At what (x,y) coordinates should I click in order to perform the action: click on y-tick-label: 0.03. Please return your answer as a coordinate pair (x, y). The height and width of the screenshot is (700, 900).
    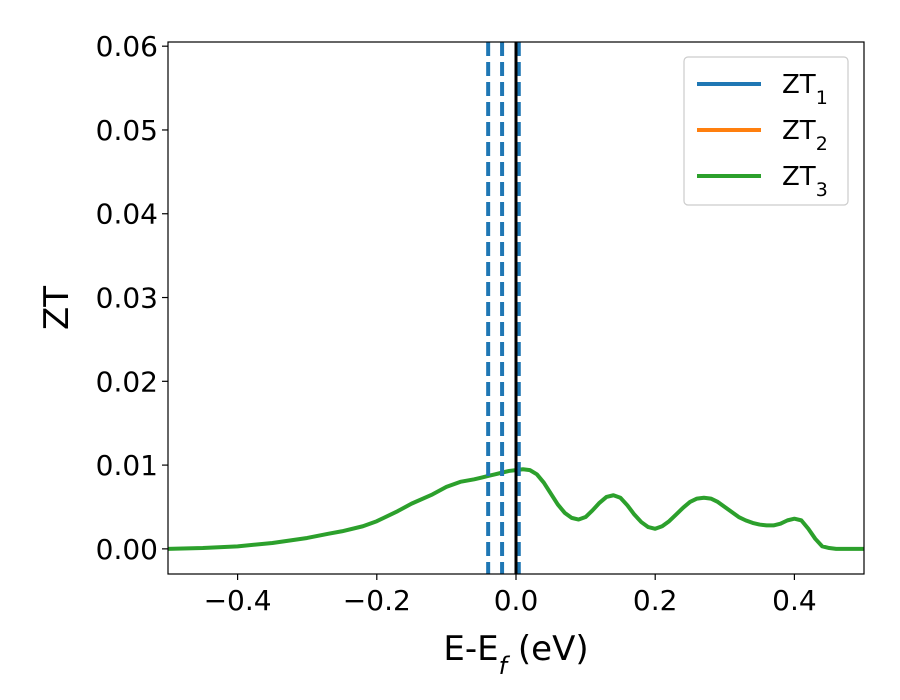
    Looking at the image, I should click on (127, 298).